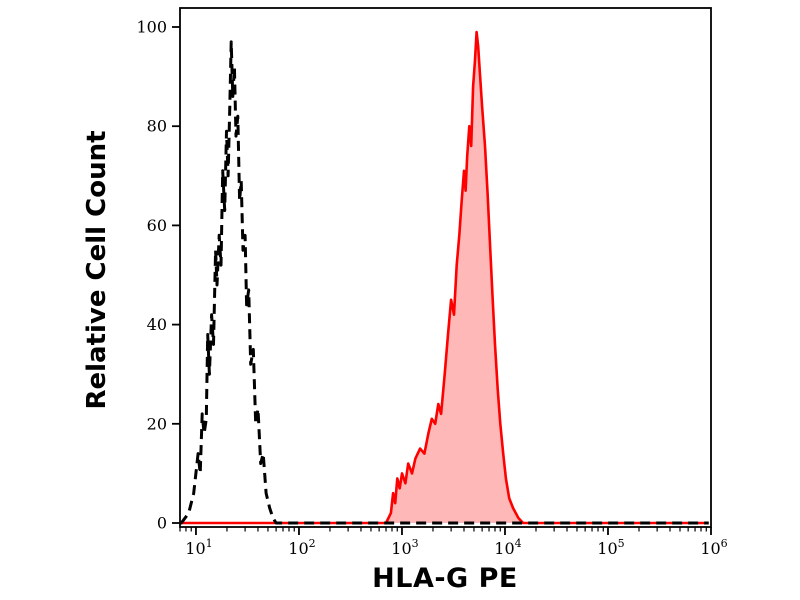 The height and width of the screenshot is (600, 800). What do you see at coordinates (610, 547) in the screenshot?
I see `x-tick-label: 10⁵` at bounding box center [610, 547].